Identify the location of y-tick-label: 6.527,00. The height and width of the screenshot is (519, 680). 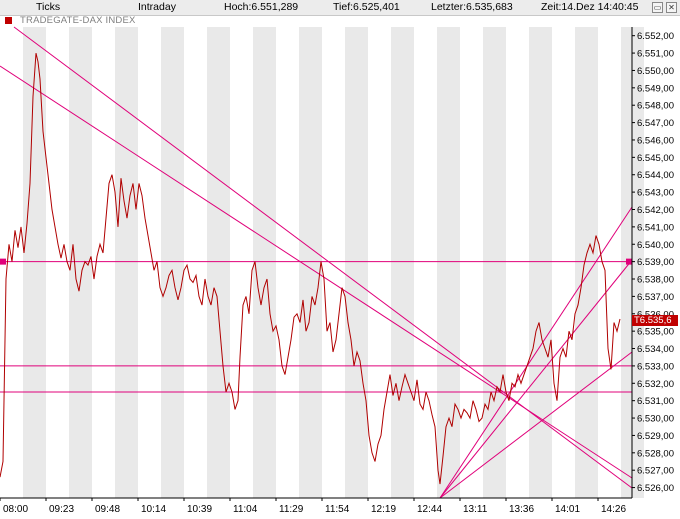
(655, 471).